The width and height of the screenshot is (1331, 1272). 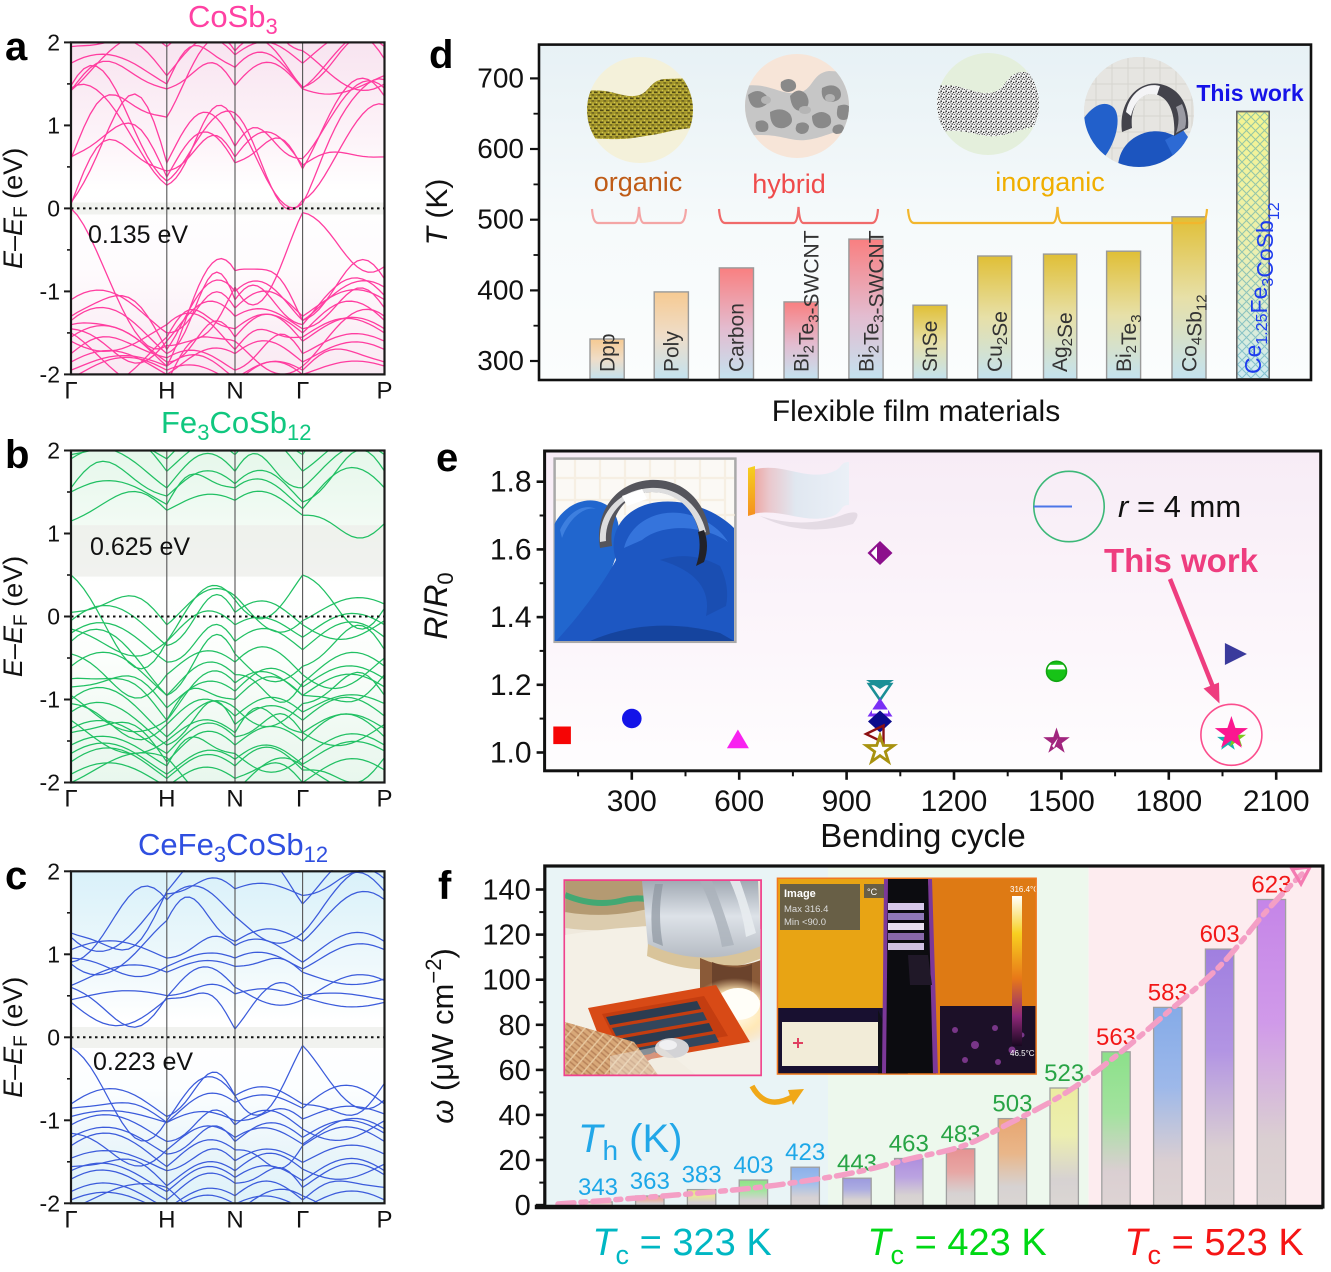 What do you see at coordinates (847, 801) in the screenshot?
I see `svg-text: 900` at bounding box center [847, 801].